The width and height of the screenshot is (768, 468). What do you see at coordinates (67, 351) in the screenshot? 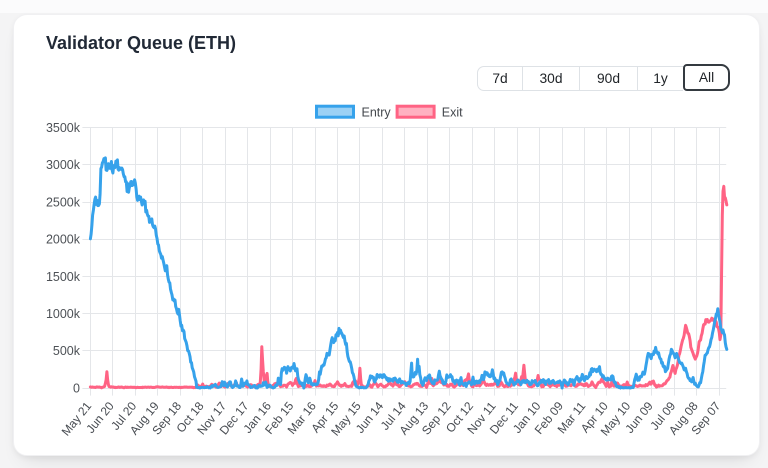
I see `svg-text: 500k` at bounding box center [67, 351].